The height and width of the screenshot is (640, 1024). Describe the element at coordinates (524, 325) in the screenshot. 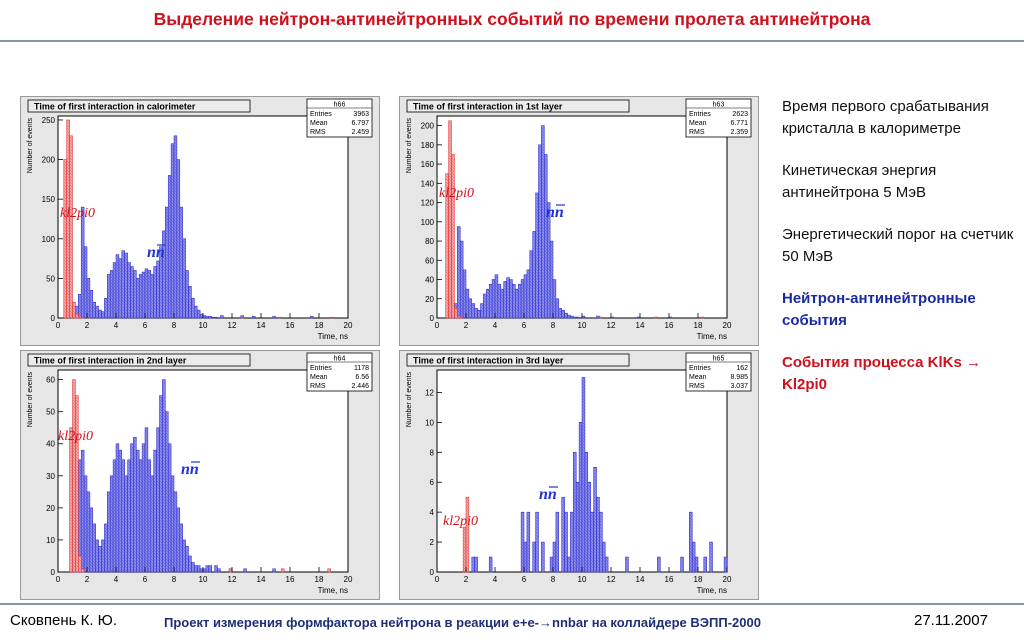

I see `x-tick-label: 6` at that location.